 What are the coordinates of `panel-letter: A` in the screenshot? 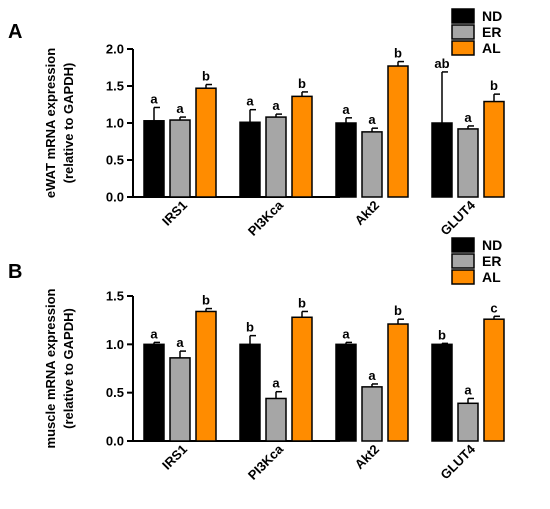 It's located at (15, 32).